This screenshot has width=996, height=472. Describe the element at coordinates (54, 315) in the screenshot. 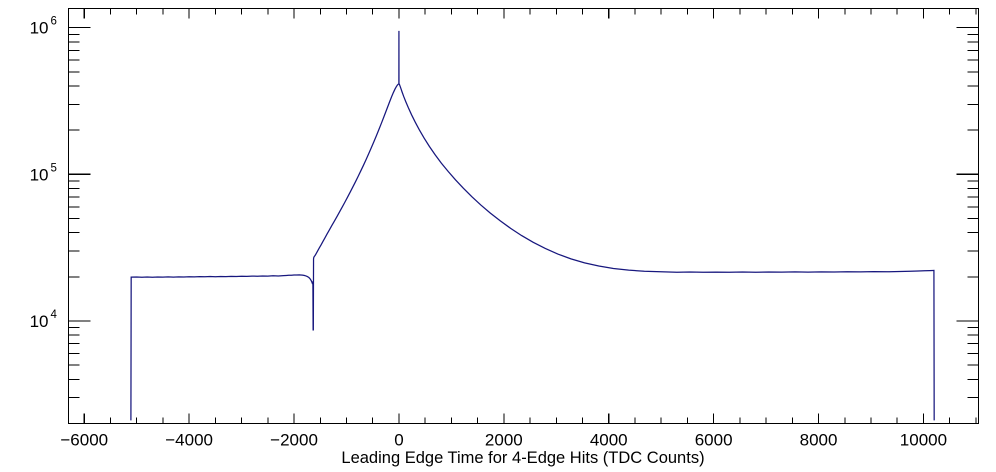

I see `svg-text: 4` at that location.